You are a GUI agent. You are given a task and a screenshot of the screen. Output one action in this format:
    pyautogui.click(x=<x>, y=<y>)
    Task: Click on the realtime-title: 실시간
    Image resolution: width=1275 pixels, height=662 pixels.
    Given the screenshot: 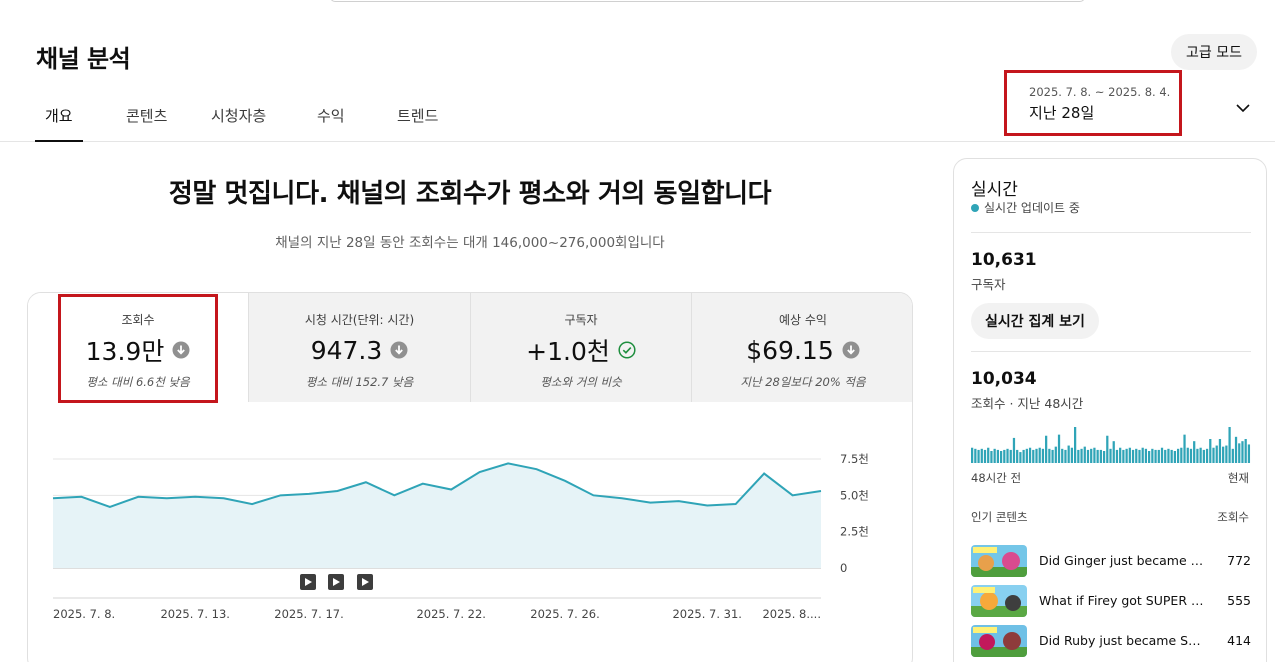 What is the action you would take?
    pyautogui.click(x=994, y=190)
    